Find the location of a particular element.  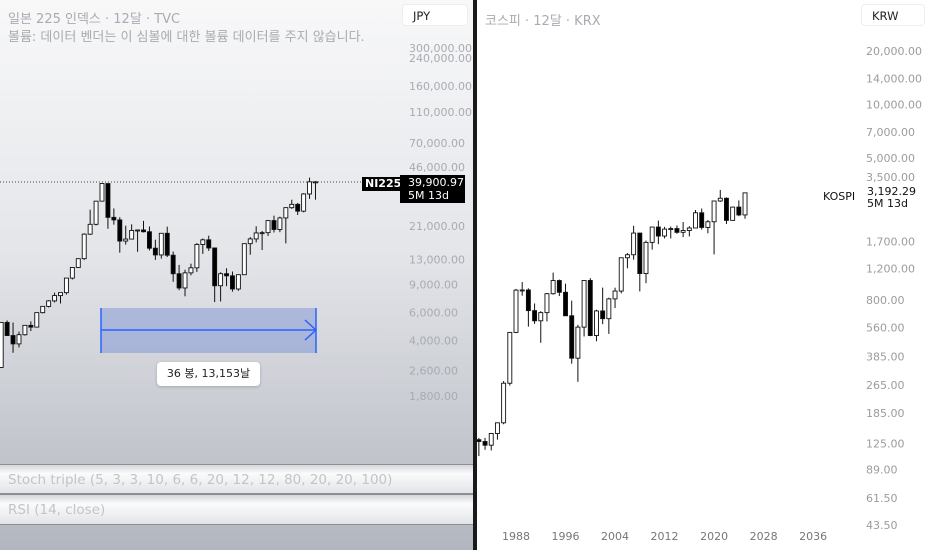

y-tick-label: 265.00 is located at coordinates (885, 385).